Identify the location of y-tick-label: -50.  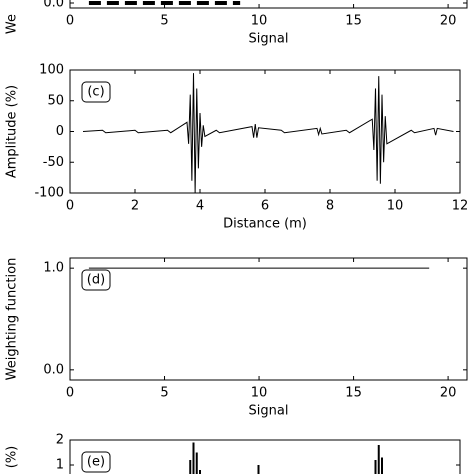
(53, 162).